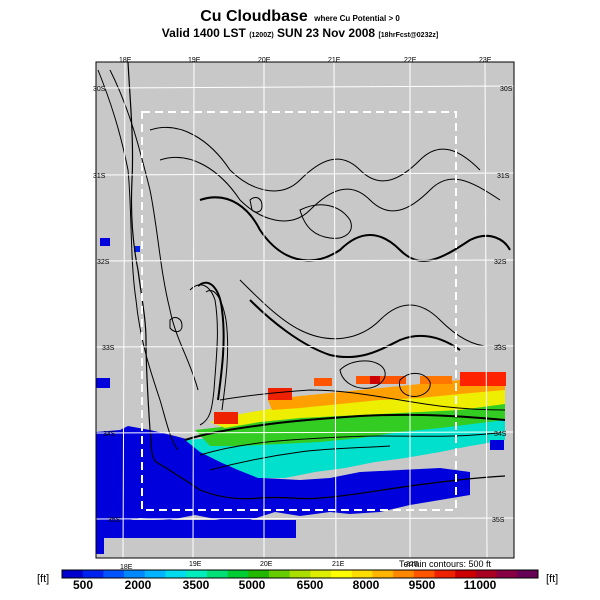  I want to click on color-scale-bar, so click(300, 574).